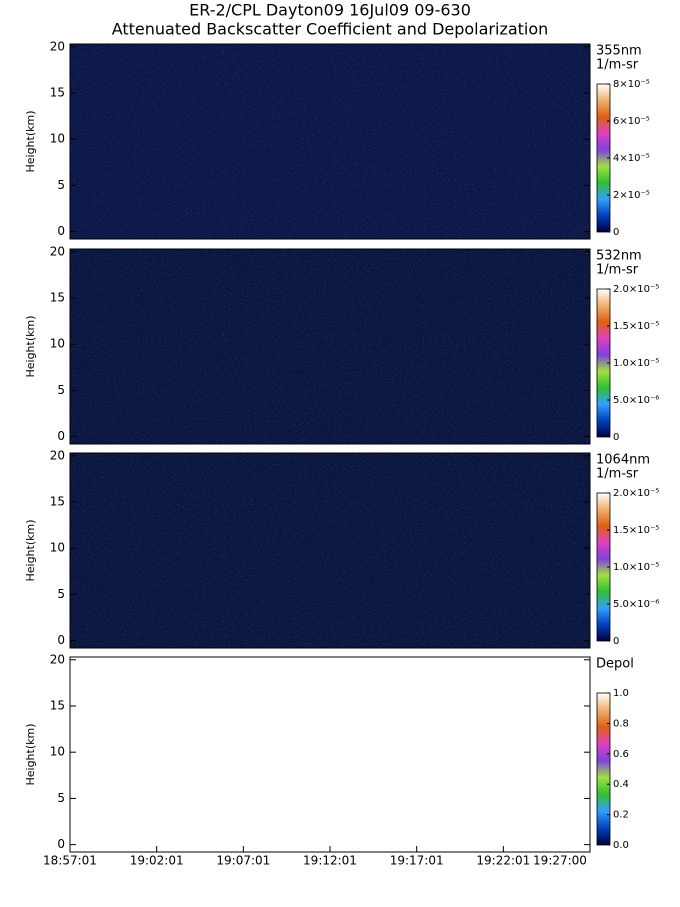  I want to click on colorbar-tick-label: 0.2, so click(621, 815).